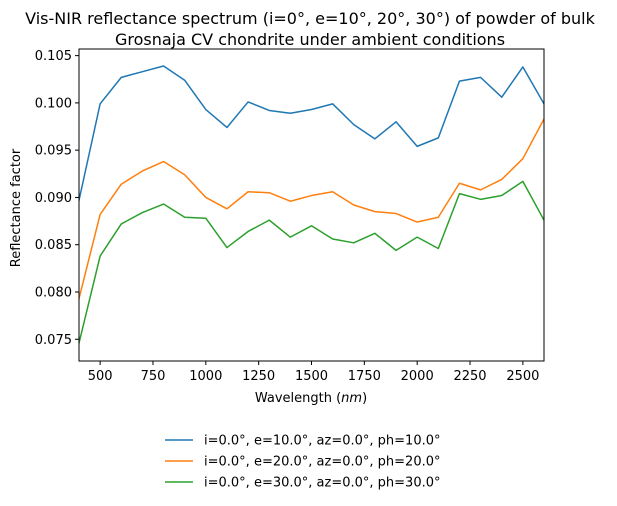 This screenshot has height=506, width=617. Describe the element at coordinates (53, 340) in the screenshot. I see `y-tick-label: 0.075` at that location.